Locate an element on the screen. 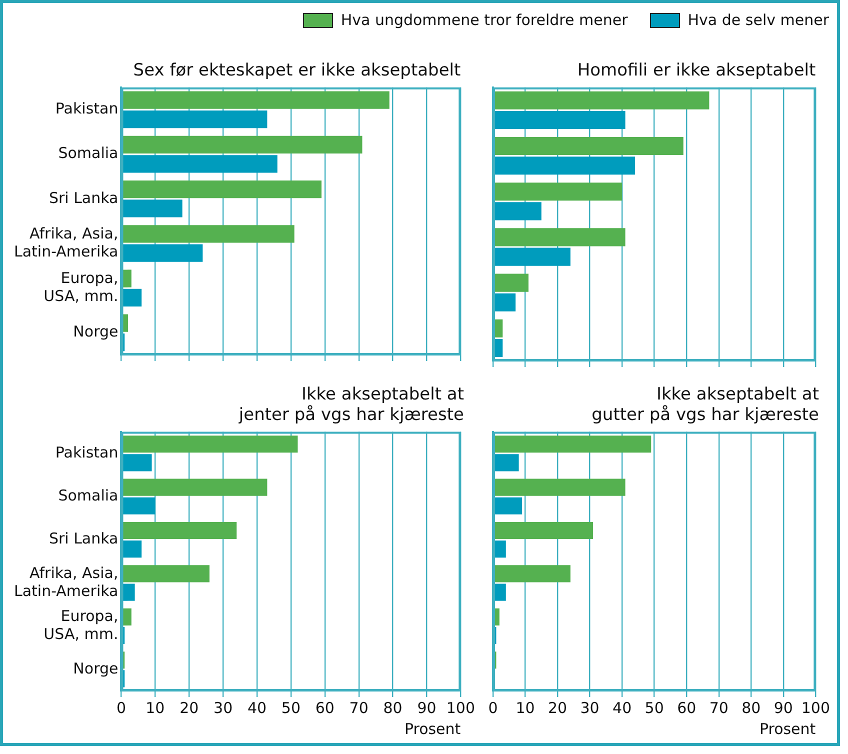 The image size is (848, 754). chart-title: Homofili er ikke akseptabelt is located at coordinates (696, 70).